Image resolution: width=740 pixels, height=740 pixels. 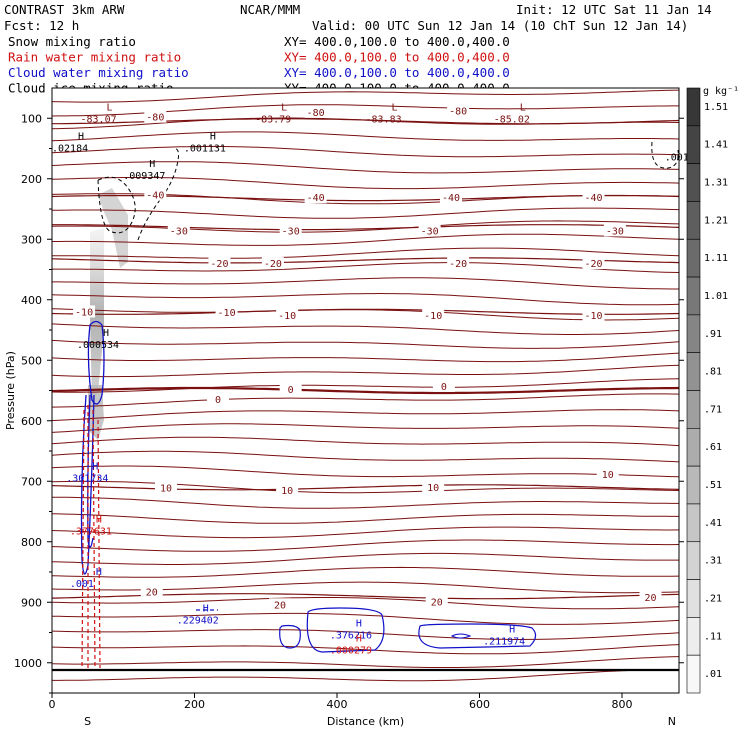 What do you see at coordinates (716, 145) in the screenshot?
I see `colorbar-tick-label: 1.41` at bounding box center [716, 145].